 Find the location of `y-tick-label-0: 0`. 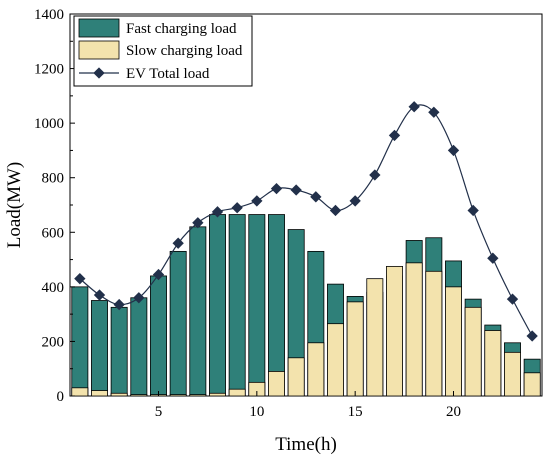

y-tick-label-0: 0 is located at coordinates (61, 397).